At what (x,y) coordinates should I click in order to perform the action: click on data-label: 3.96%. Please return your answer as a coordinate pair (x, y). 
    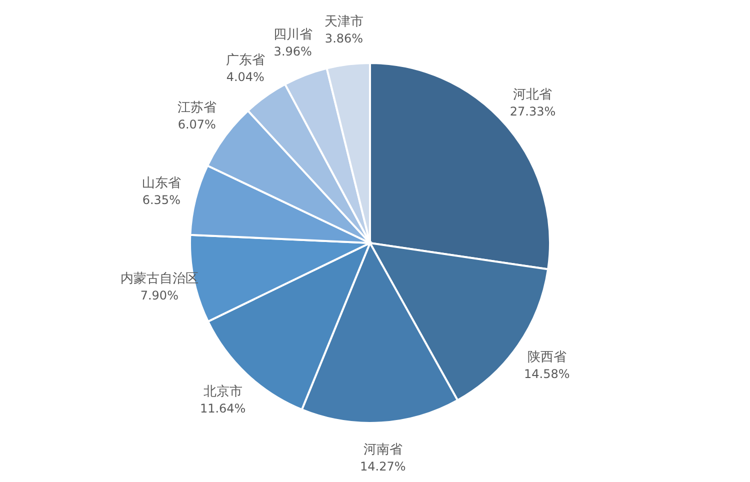
    Looking at the image, I should click on (293, 51).